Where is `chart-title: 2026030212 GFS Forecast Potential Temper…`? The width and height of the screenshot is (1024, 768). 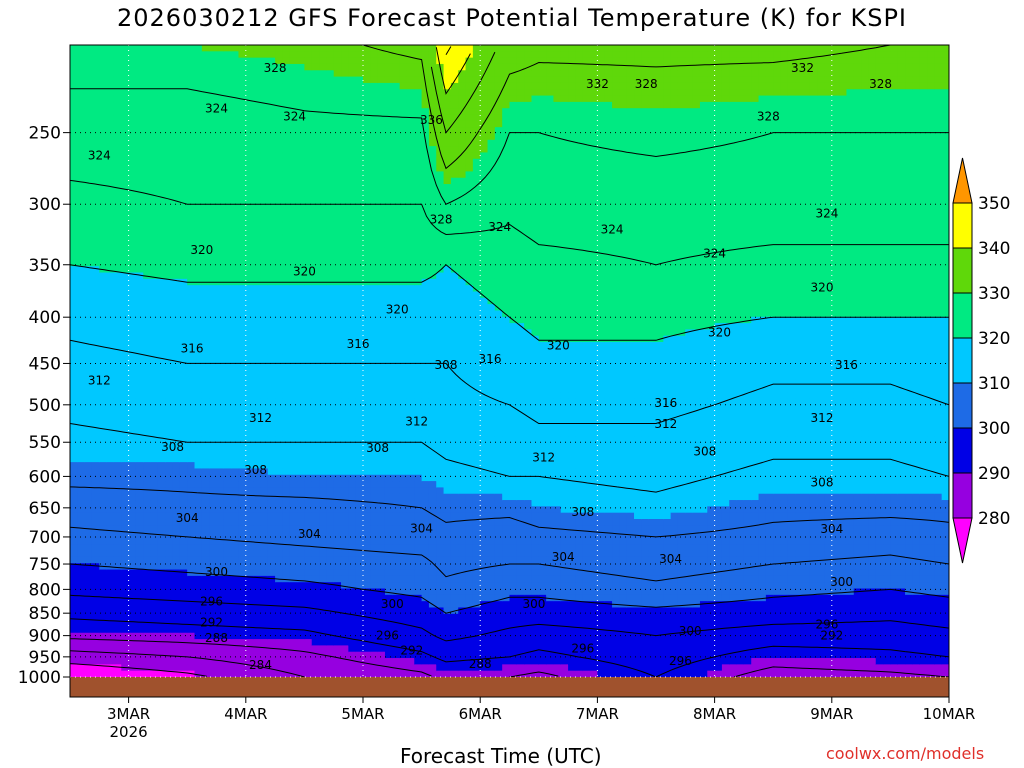 chart-title: 2026030212 GFS Forecast Potential Temper… is located at coordinates (512, 18).